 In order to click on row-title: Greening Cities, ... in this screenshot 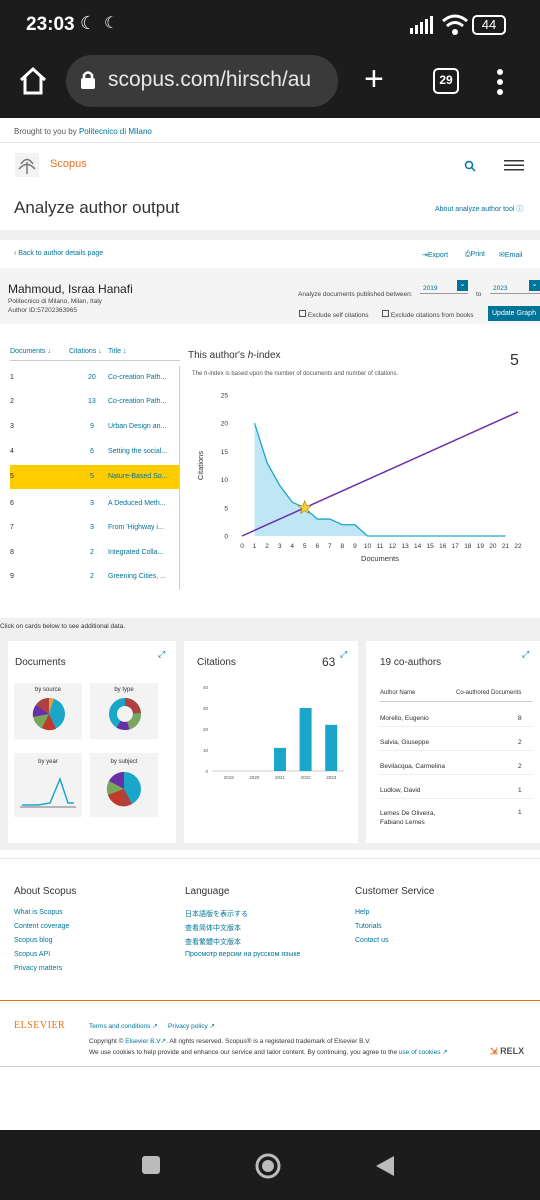, I will do `click(137, 576)`.